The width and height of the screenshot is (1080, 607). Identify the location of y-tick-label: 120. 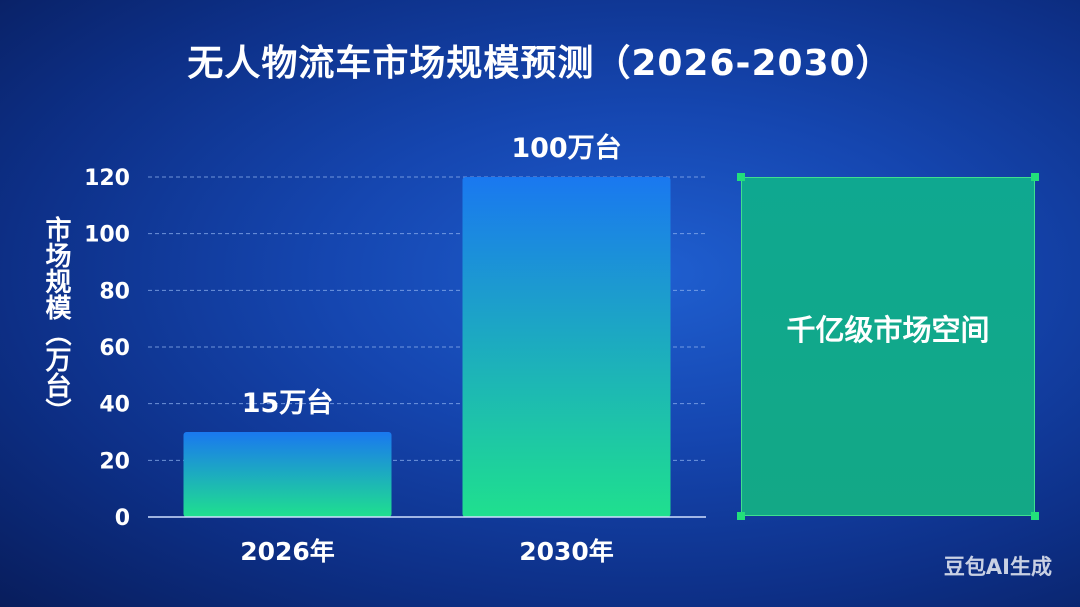
(107, 178).